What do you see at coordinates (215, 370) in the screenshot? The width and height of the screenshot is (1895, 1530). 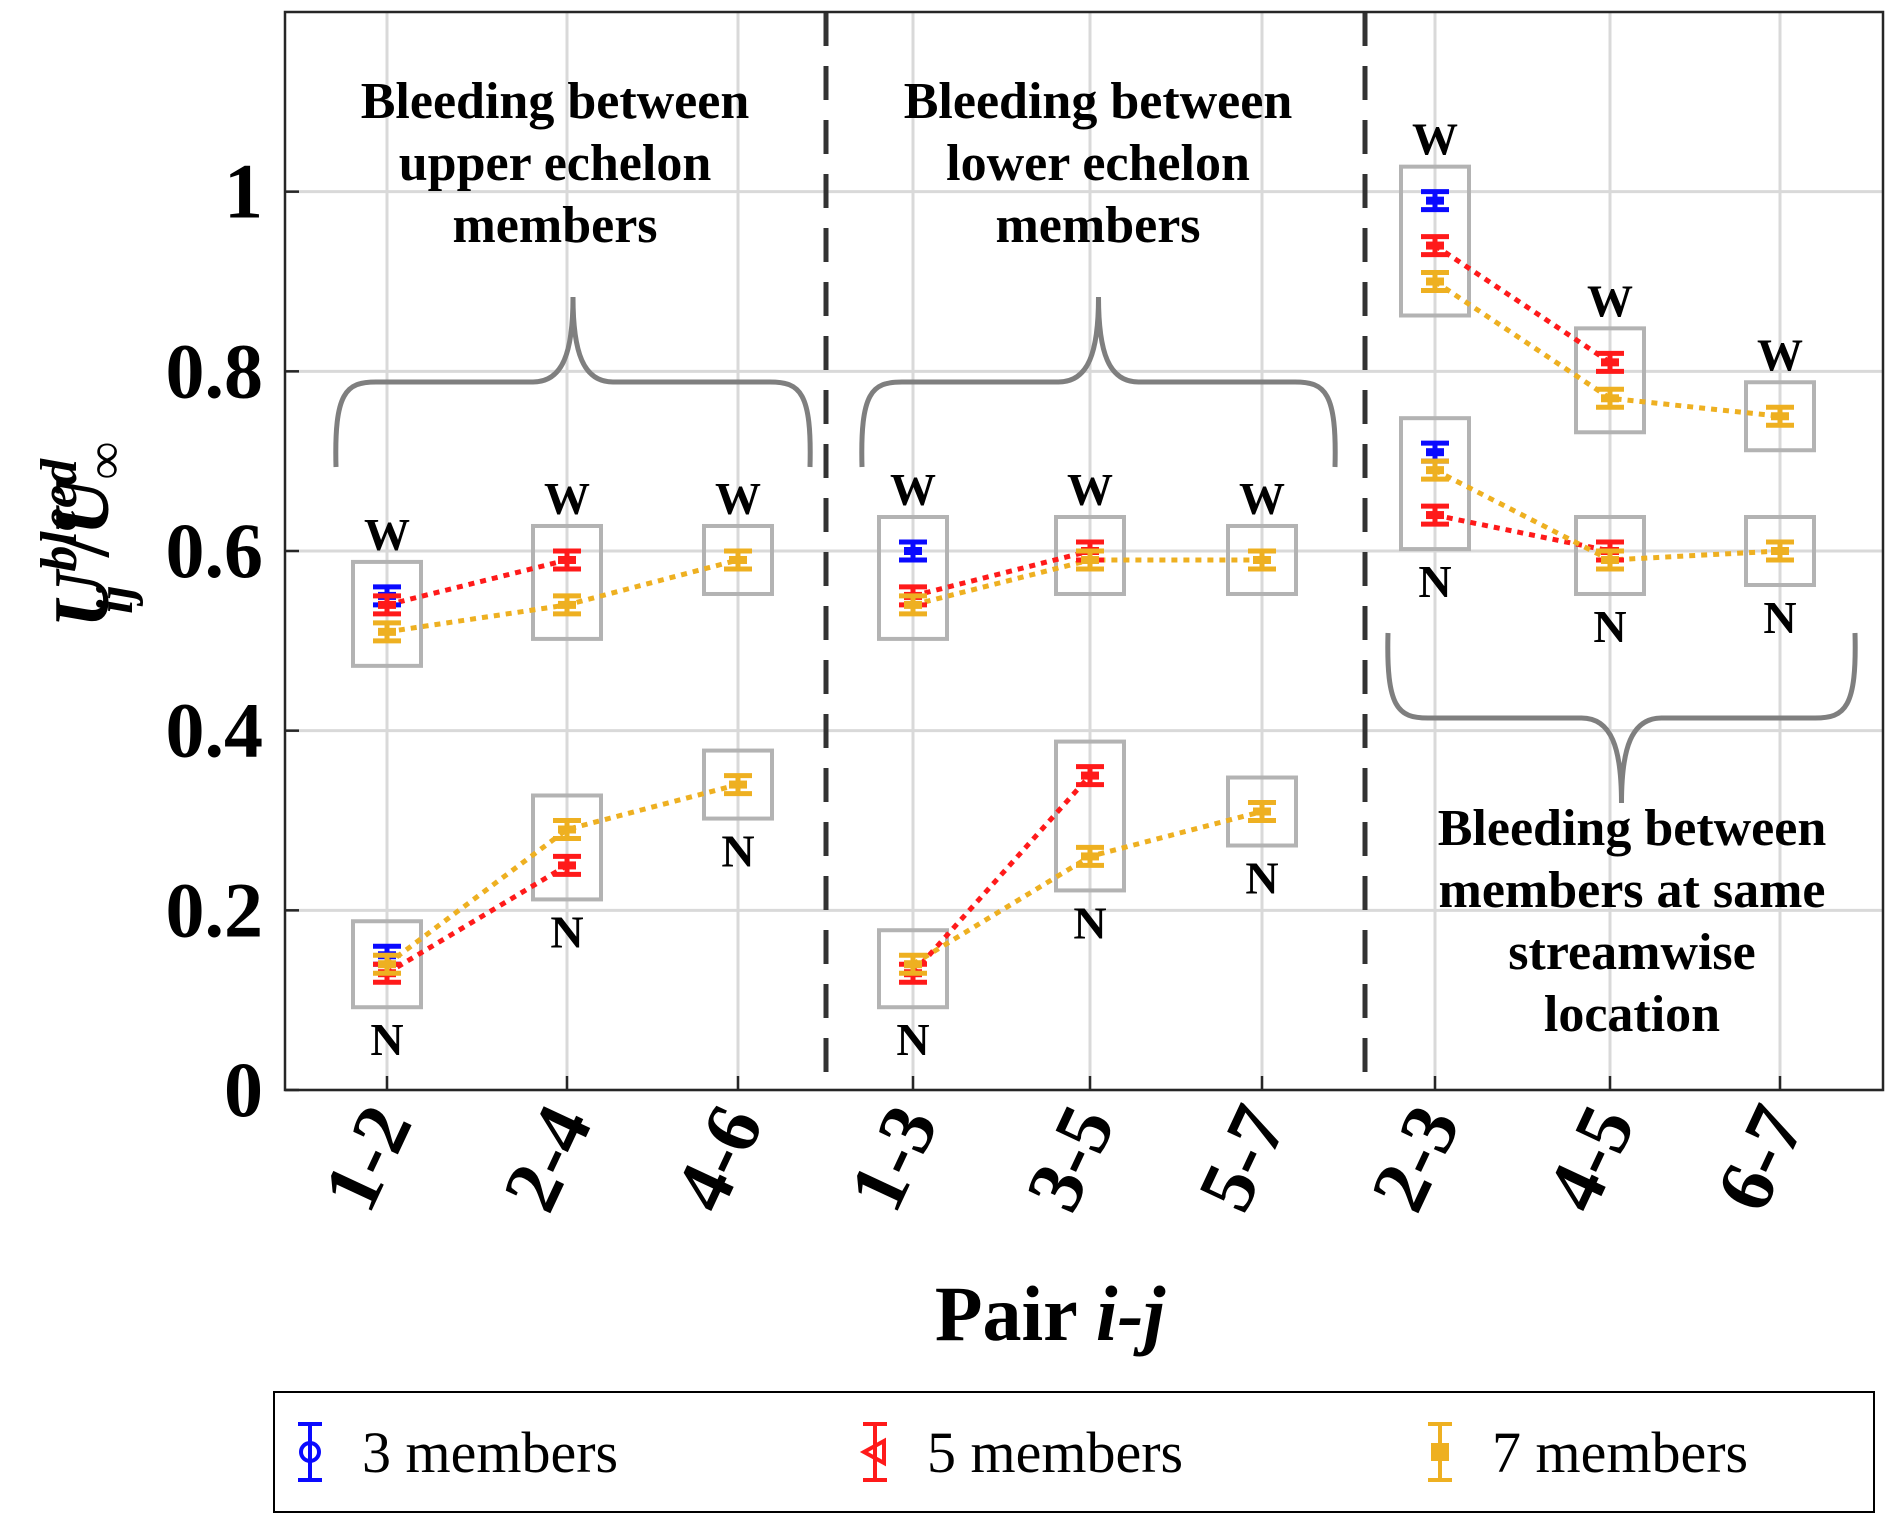 I see `y-tick-label: 0.8` at bounding box center [215, 370].